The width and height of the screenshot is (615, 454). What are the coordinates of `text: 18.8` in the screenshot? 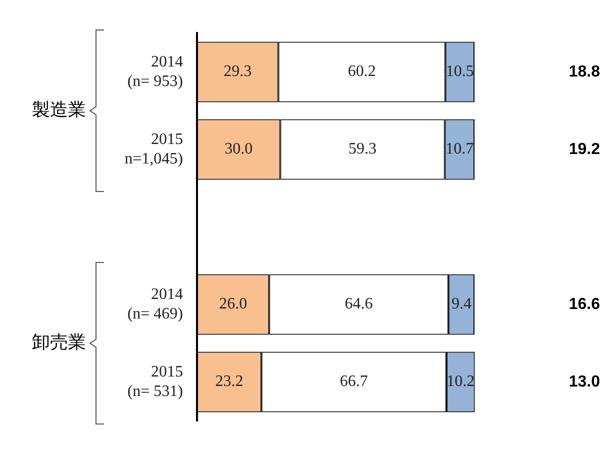 It's located at (584, 71).